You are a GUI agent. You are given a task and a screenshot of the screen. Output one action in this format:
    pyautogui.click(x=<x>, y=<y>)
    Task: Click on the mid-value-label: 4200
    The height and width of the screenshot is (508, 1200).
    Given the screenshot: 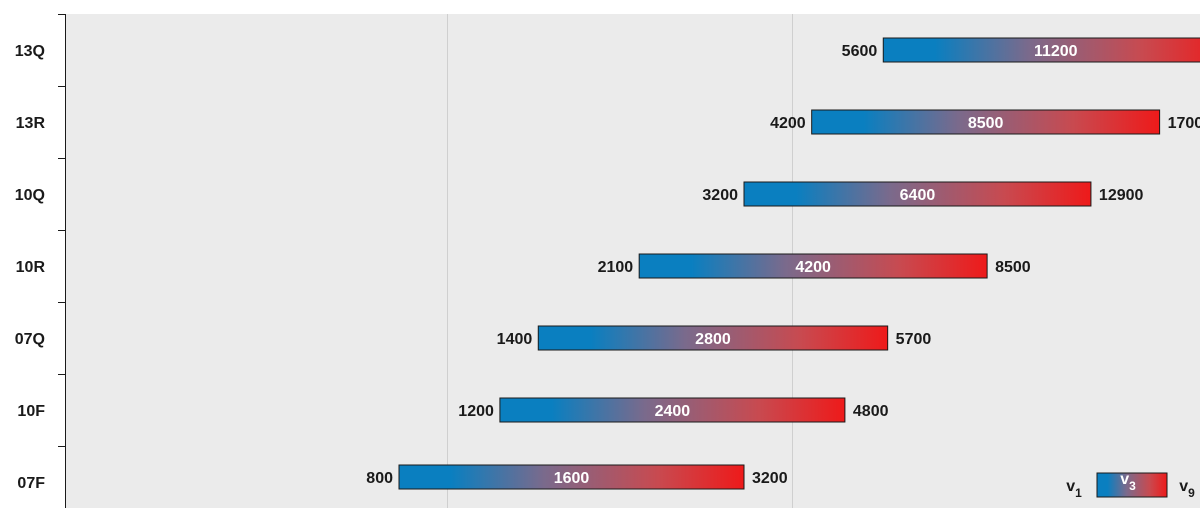 What is the action you would take?
    pyautogui.click(x=813, y=267)
    